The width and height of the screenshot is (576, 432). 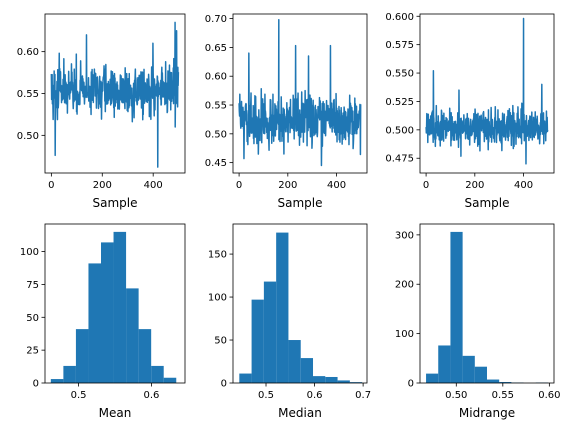 I want to click on hist-midrange-ytick-label-0: 0, so click(x=411, y=384).